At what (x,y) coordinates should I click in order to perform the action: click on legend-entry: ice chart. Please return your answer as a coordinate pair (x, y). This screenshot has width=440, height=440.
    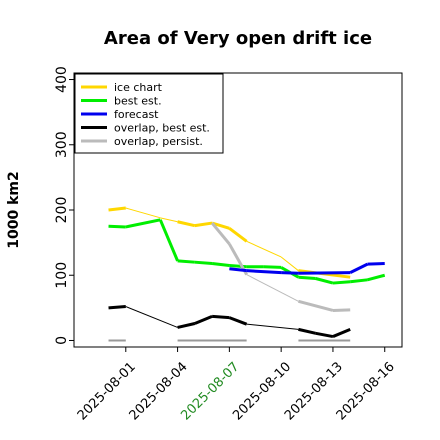
    Looking at the image, I should click on (138, 87).